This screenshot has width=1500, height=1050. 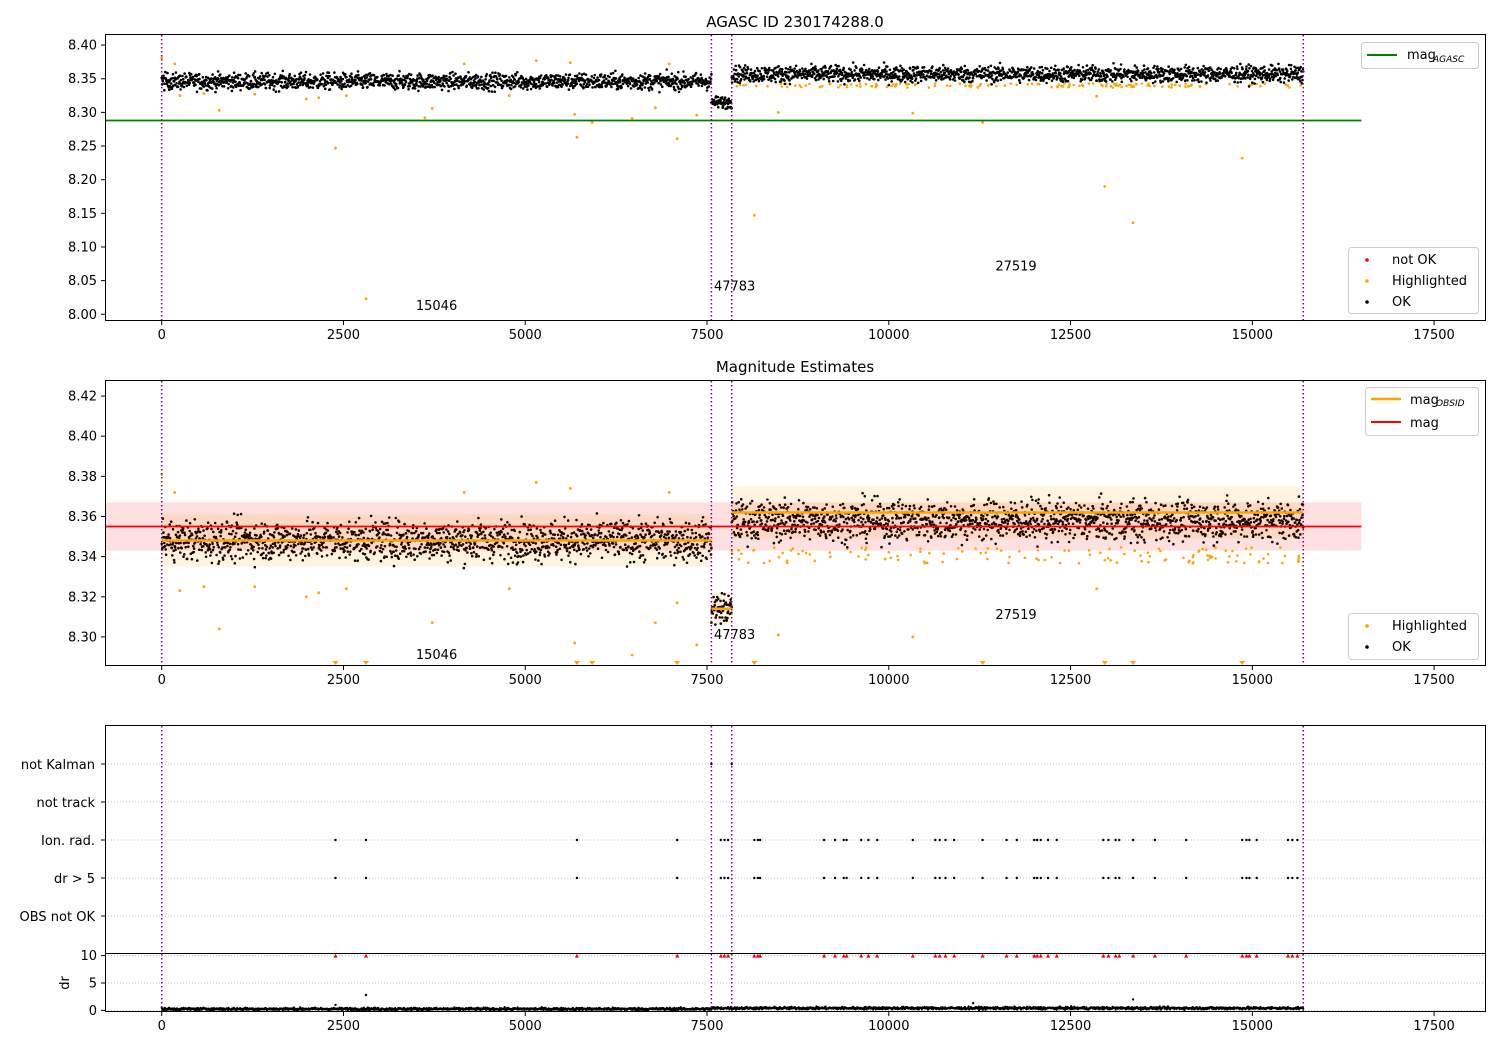 What do you see at coordinates (706, 335) in the screenshot?
I see `x-tick-label: 7500` at bounding box center [706, 335].